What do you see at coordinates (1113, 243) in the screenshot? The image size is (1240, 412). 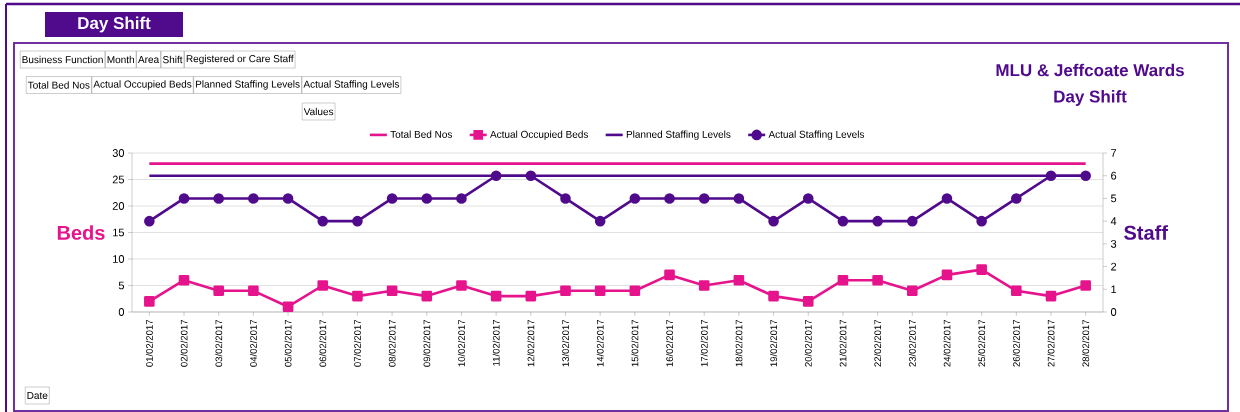 I see `y2-tick-label: 3` at bounding box center [1113, 243].